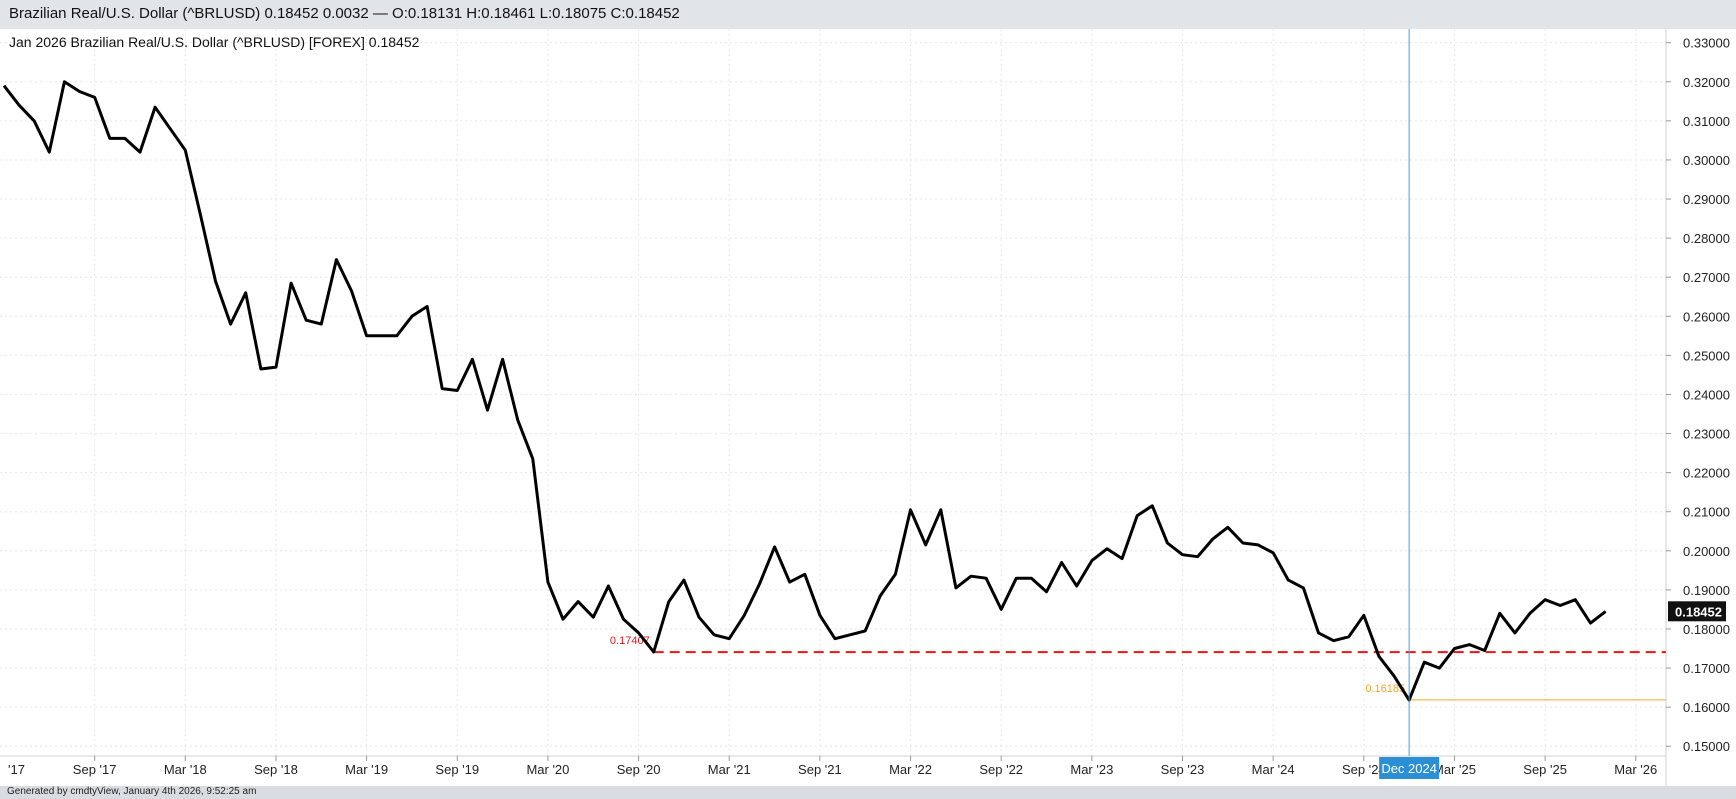 This screenshot has width=1736, height=799. What do you see at coordinates (457, 769) in the screenshot?
I see `x-tick-label: Sep '19` at bounding box center [457, 769].